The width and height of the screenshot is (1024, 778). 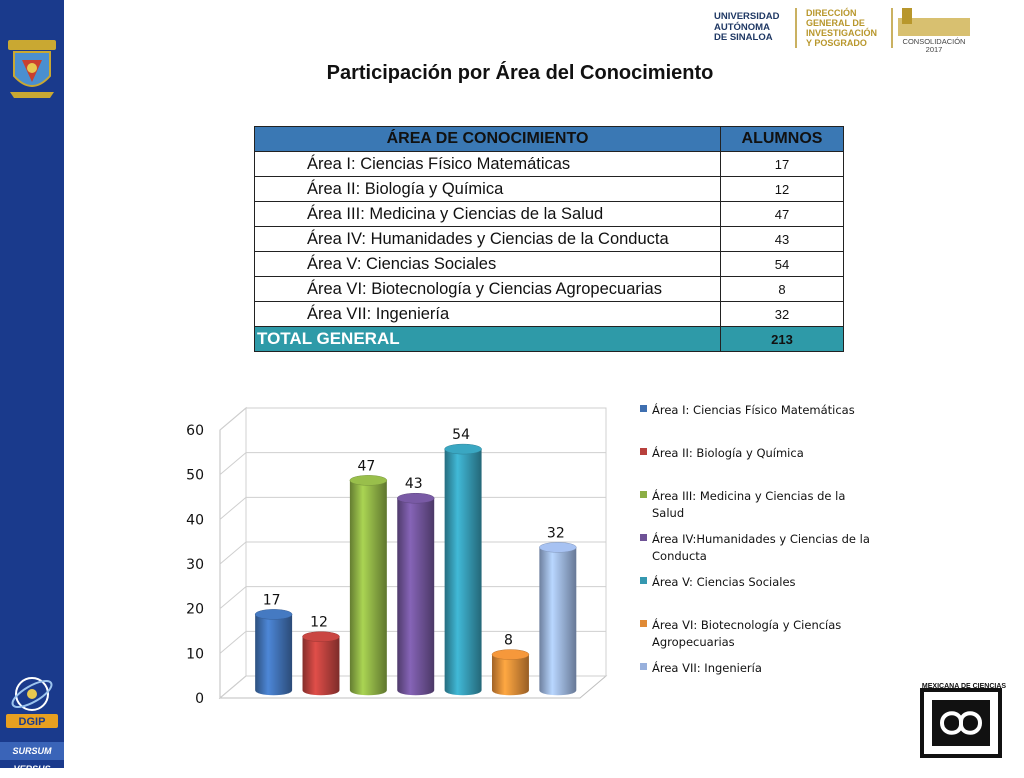 What do you see at coordinates (508, 641) in the screenshot?
I see `data-label: 8` at bounding box center [508, 641].